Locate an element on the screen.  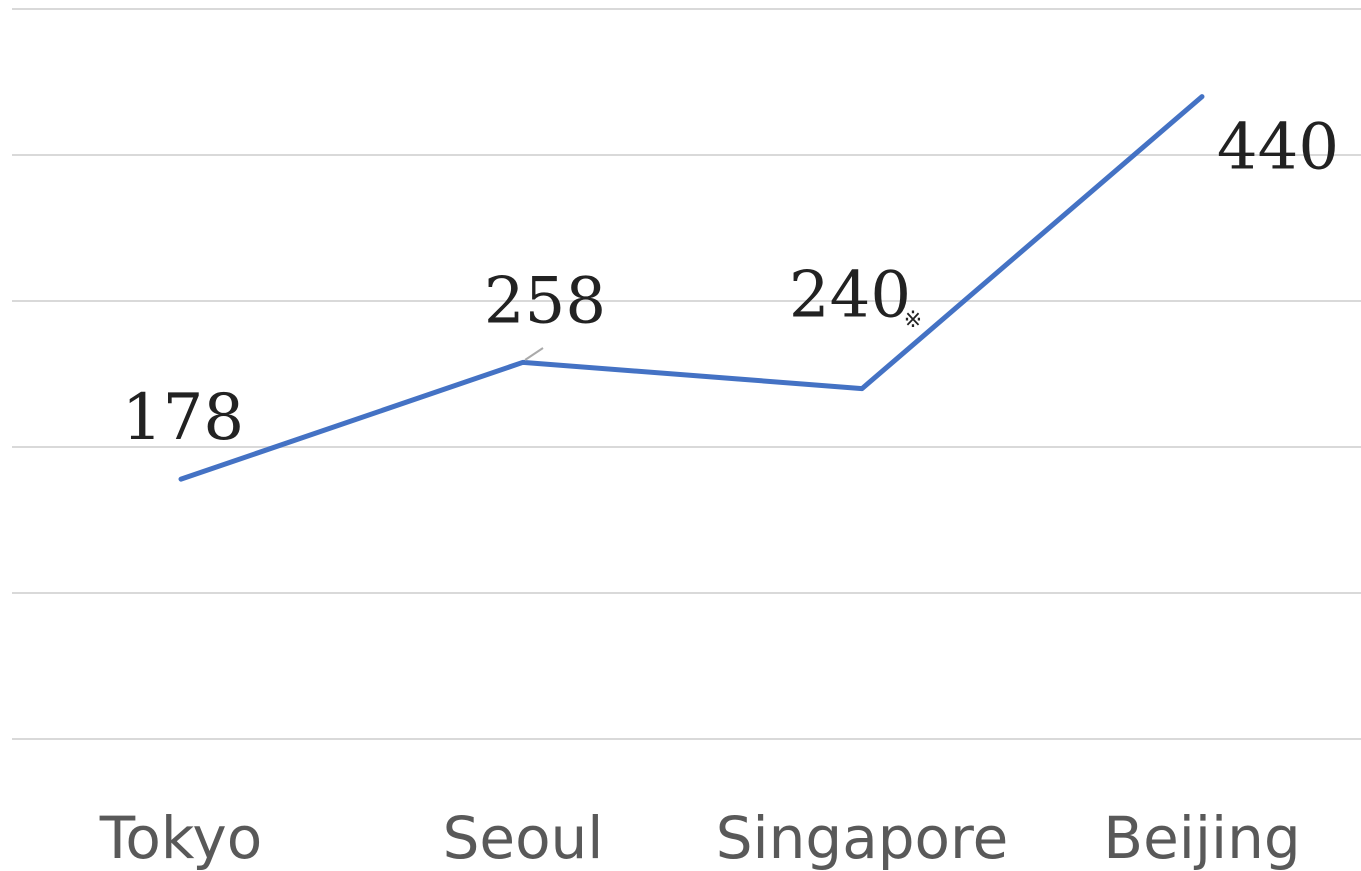
annotation: ※ is located at coordinates (913, 320).